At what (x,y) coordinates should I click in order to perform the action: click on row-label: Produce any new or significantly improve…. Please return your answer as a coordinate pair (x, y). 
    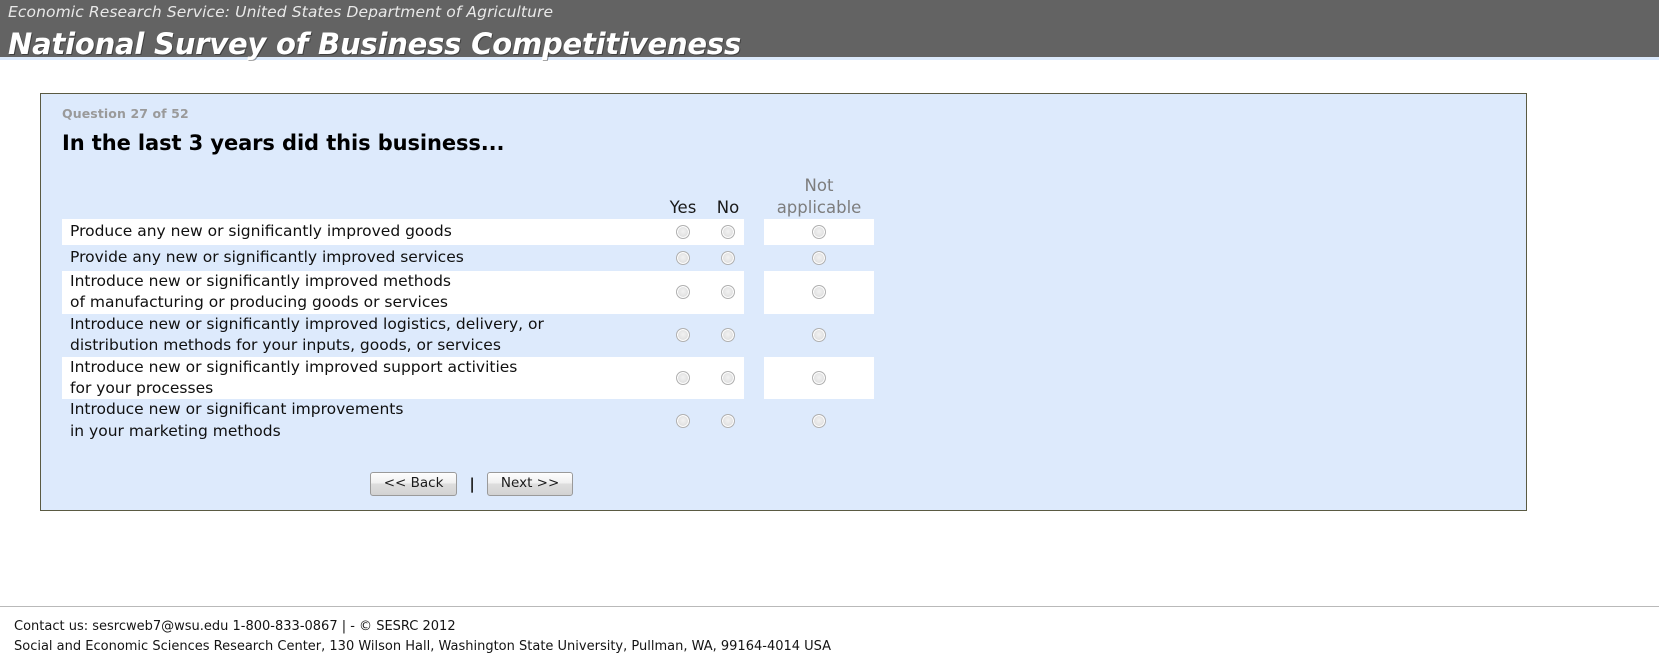
    Looking at the image, I should click on (357, 231).